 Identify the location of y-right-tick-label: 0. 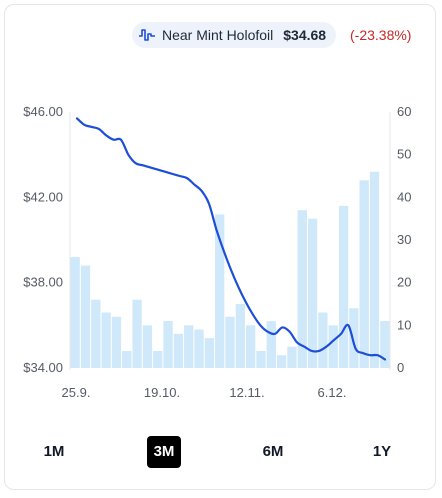
(400, 367).